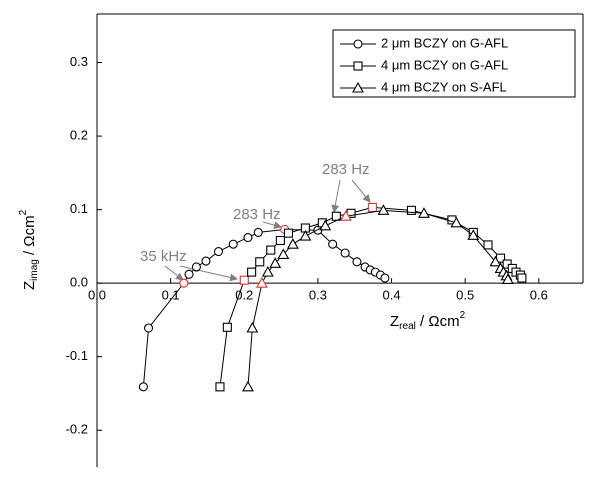  Describe the element at coordinates (392, 295) in the screenshot. I see `x-tick-label: 0.4` at that location.